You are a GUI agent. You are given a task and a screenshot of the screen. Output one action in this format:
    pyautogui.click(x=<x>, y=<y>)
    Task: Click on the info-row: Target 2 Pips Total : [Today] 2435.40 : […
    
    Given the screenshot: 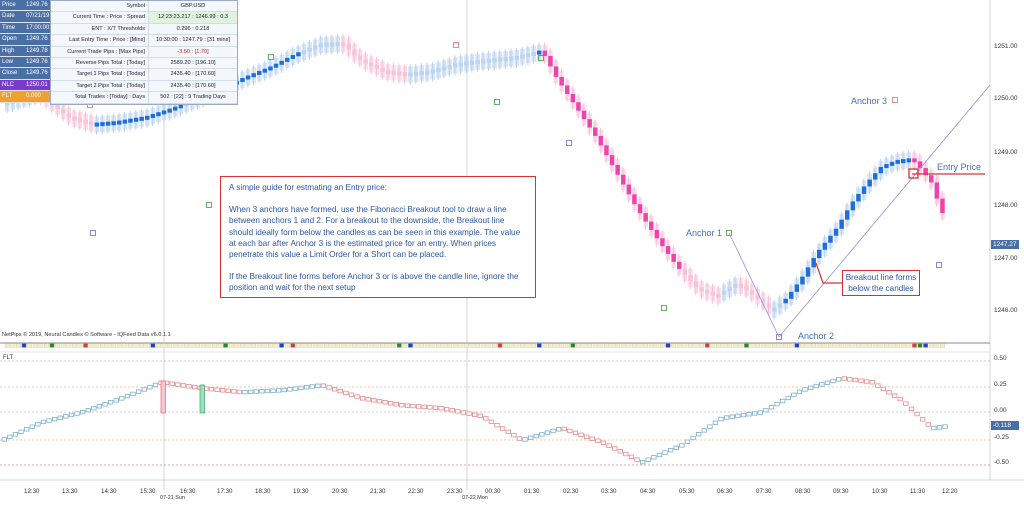 What is the action you would take?
    pyautogui.click(x=144, y=86)
    